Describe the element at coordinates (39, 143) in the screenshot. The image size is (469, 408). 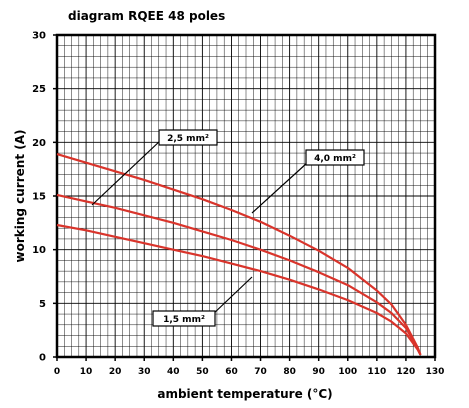
I see `y-tick-label: 20` at that location.